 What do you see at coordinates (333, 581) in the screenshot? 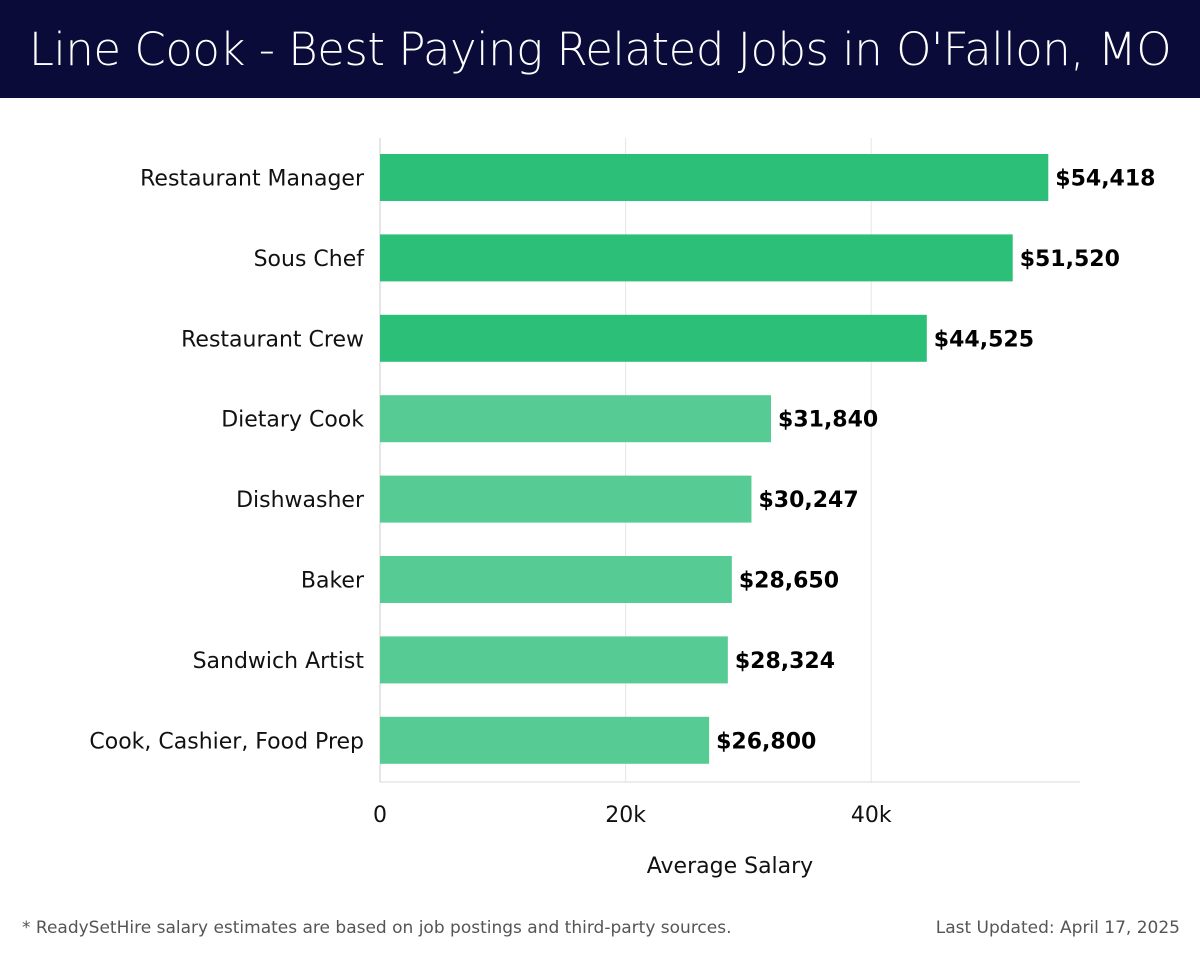
I see `category-label: Baker` at bounding box center [333, 581].